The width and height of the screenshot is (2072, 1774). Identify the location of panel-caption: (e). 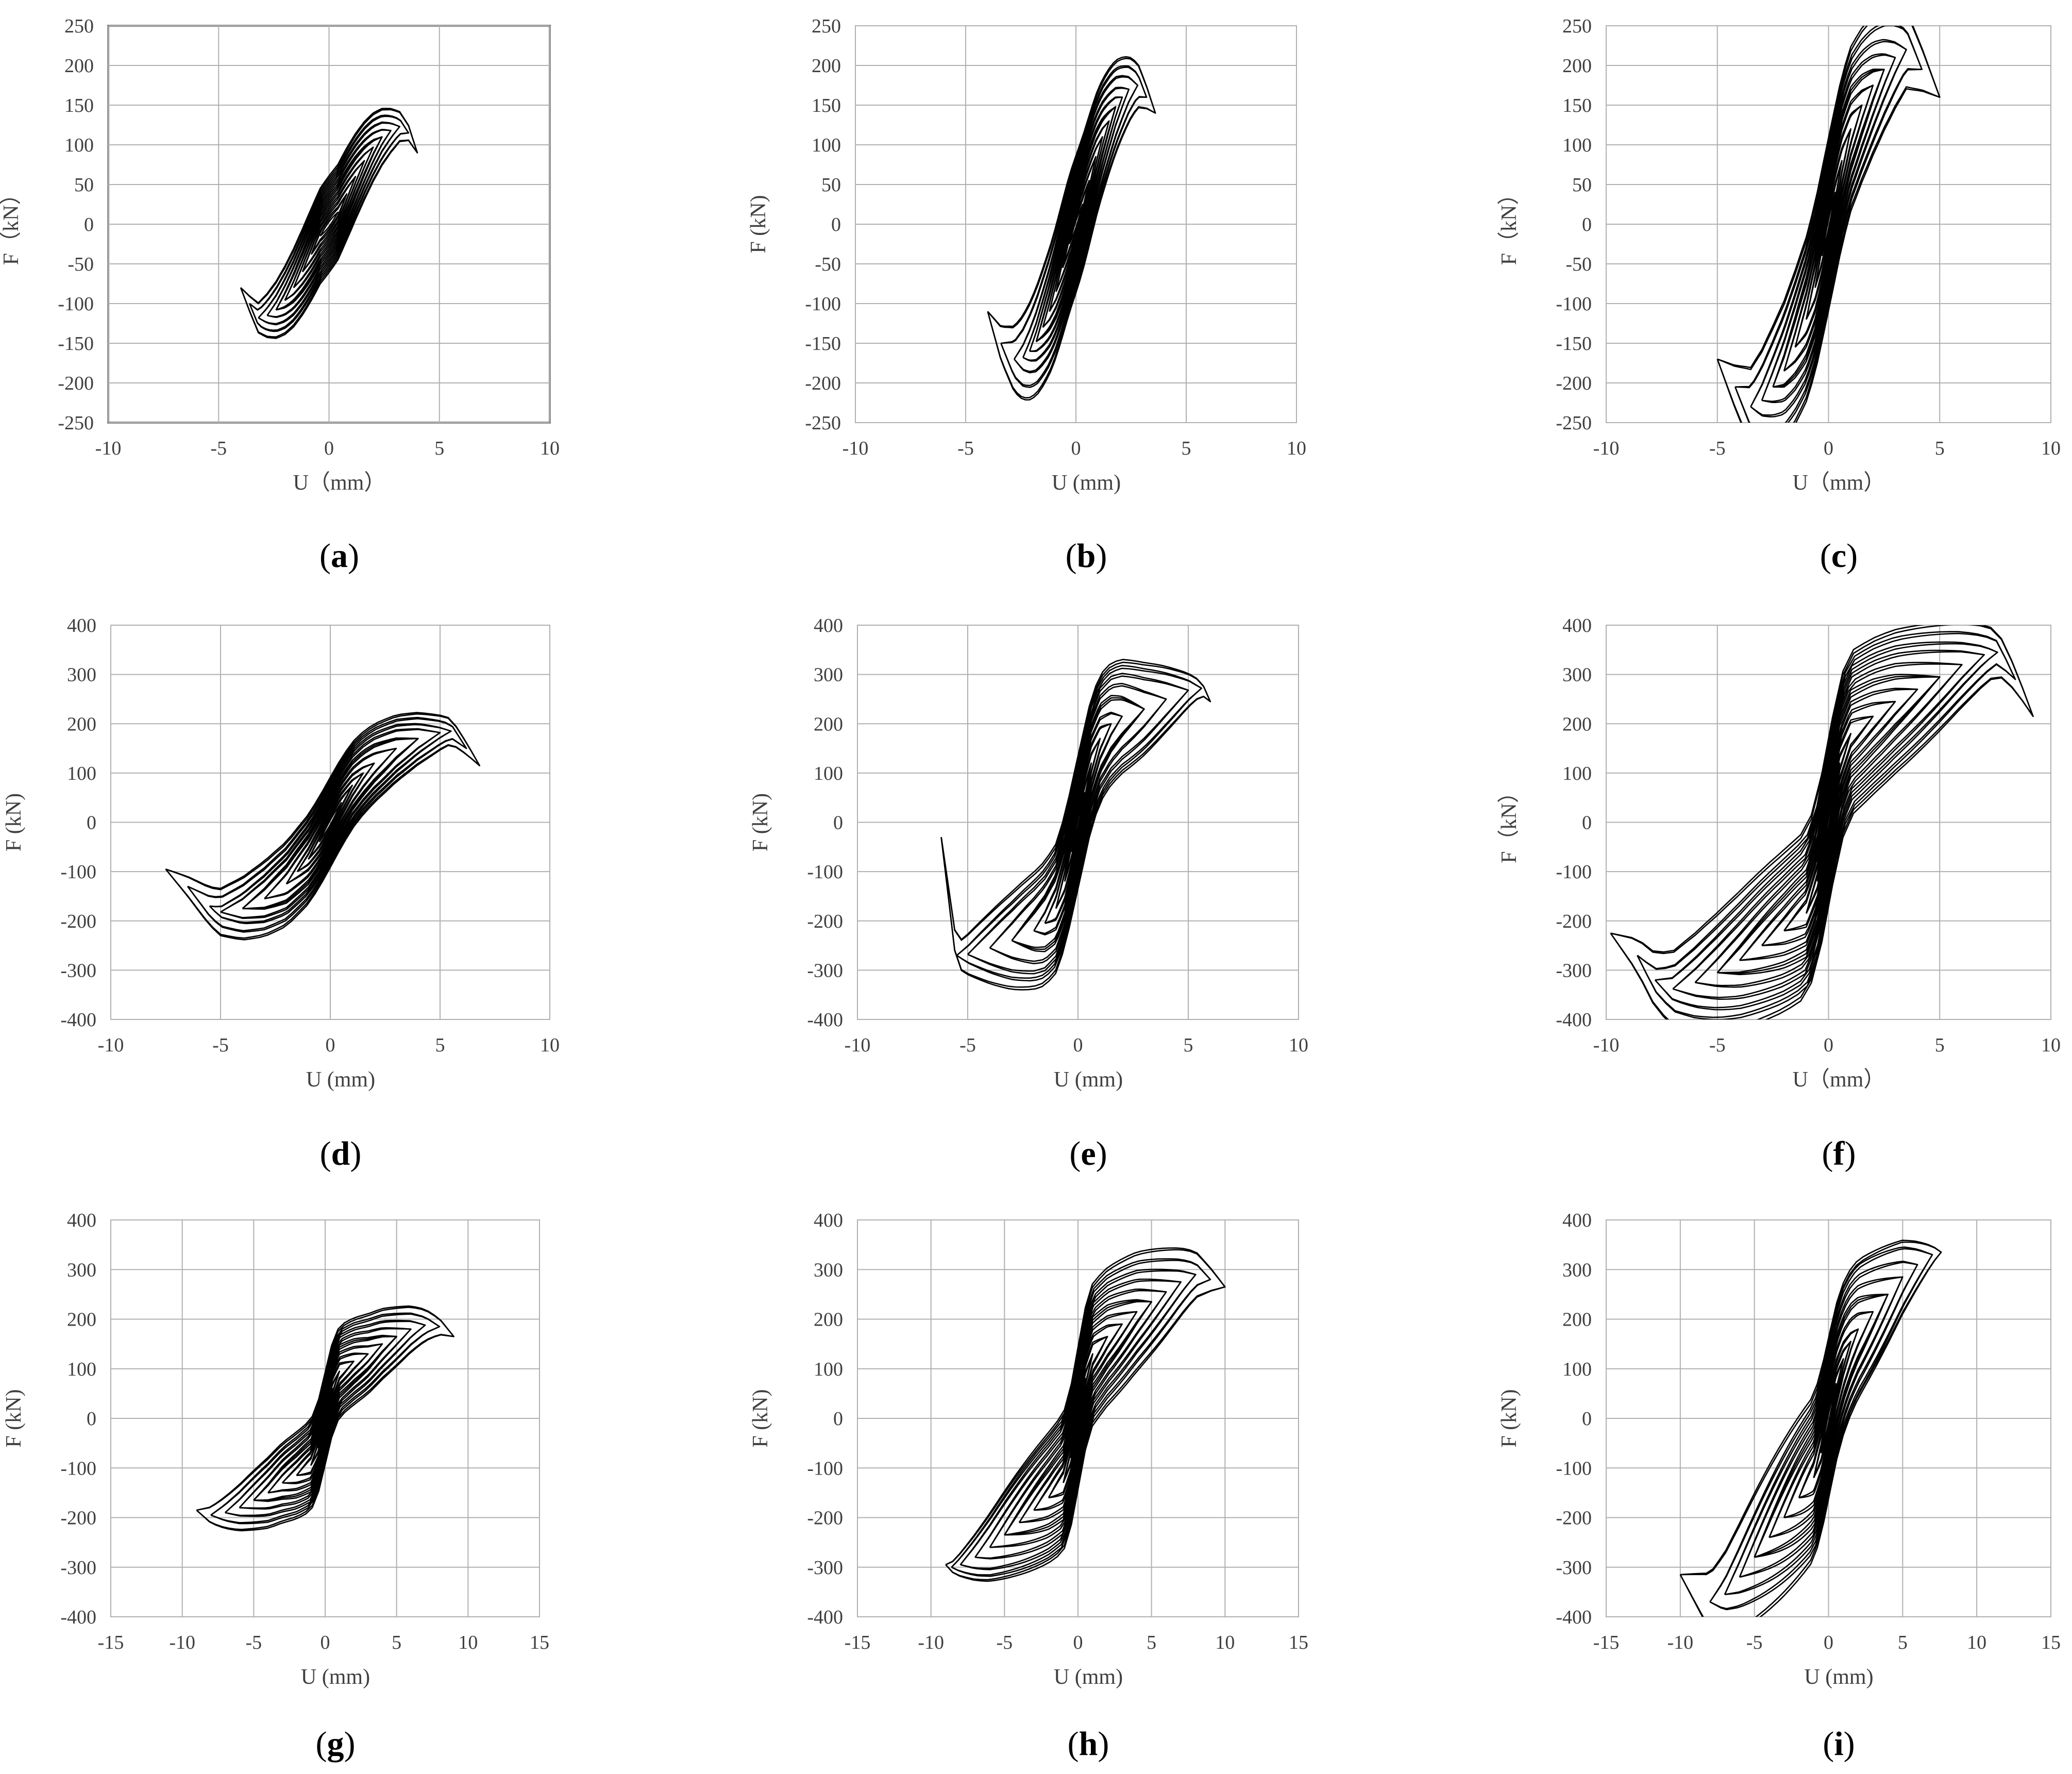
(1088, 1154).